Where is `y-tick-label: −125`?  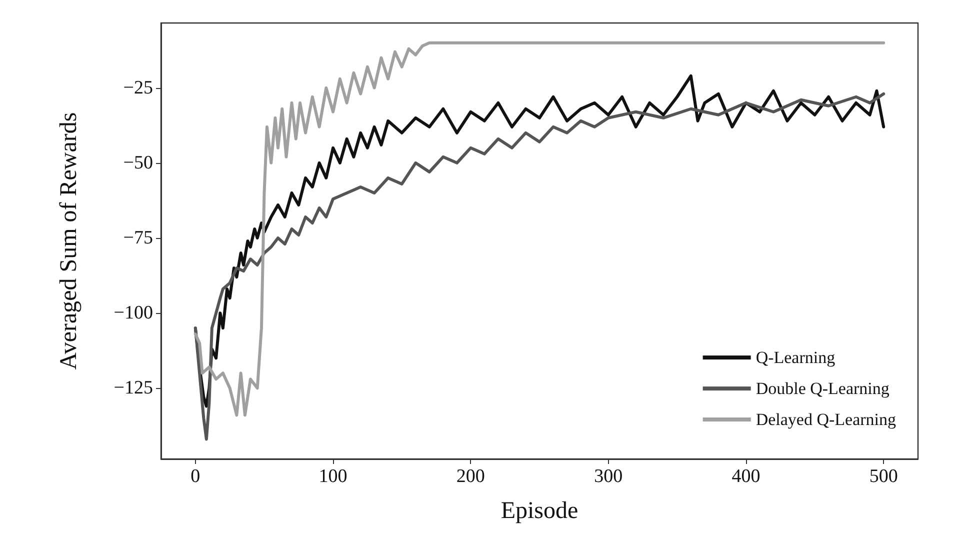 y-tick-label: −125 is located at coordinates (133, 388).